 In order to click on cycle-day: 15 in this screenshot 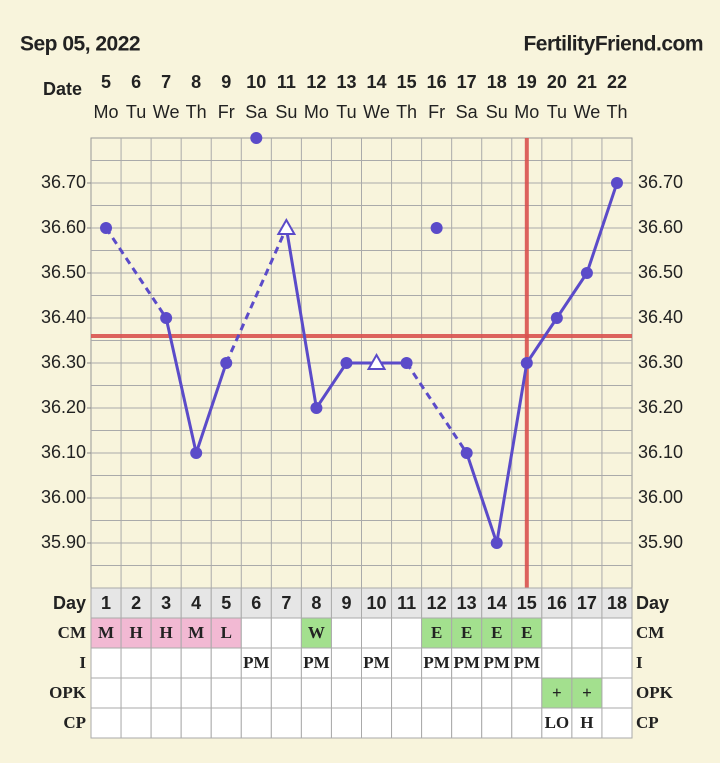, I will do `click(527, 603)`.